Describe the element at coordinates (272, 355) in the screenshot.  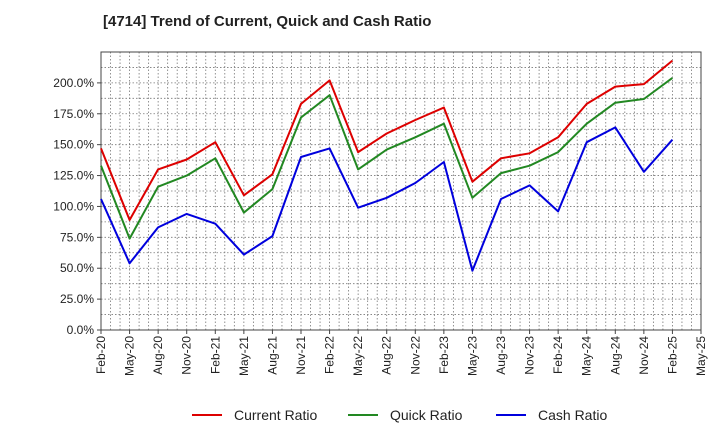
I see `x-tick-label: Aug-21` at that location.